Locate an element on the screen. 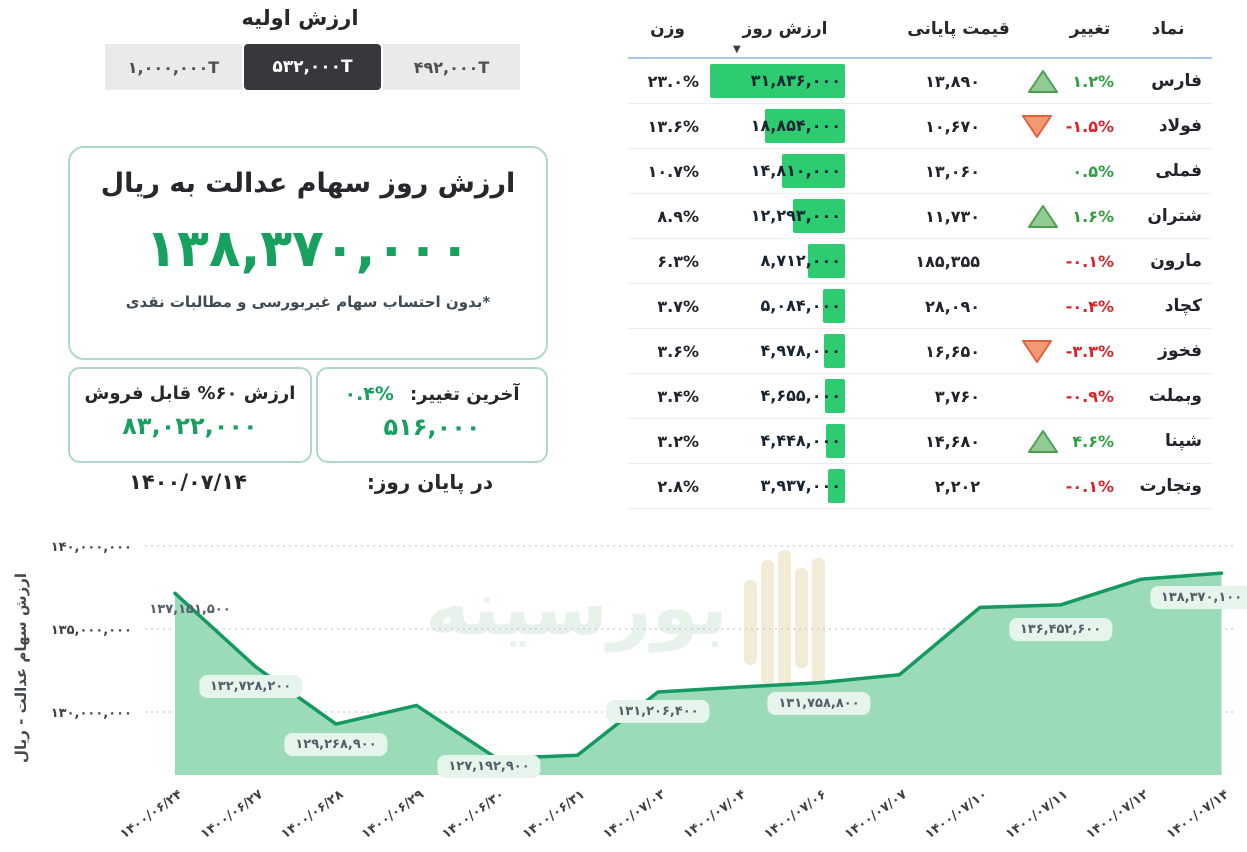 Image resolution: width=1247 pixels, height=852 pixels. day-value-cell: ۴,۶۵۵,۰۰۰ is located at coordinates (777, 396).